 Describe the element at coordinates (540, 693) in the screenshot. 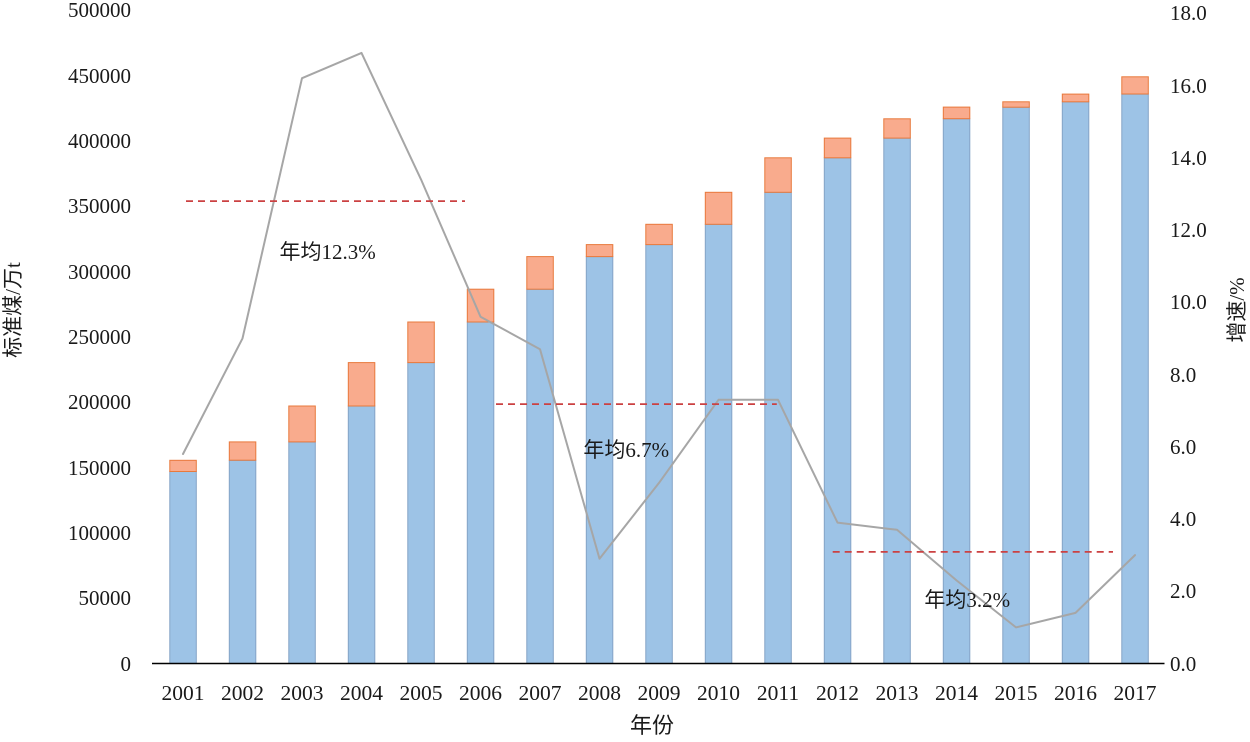

I see `x-axis-tick-2007: 2007` at that location.